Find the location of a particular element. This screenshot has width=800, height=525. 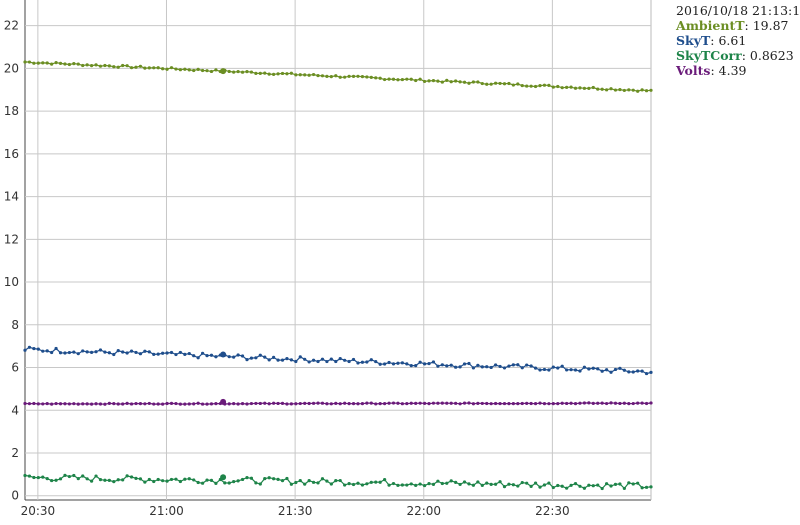

y-tick-label: 22 is located at coordinates (11, 26).